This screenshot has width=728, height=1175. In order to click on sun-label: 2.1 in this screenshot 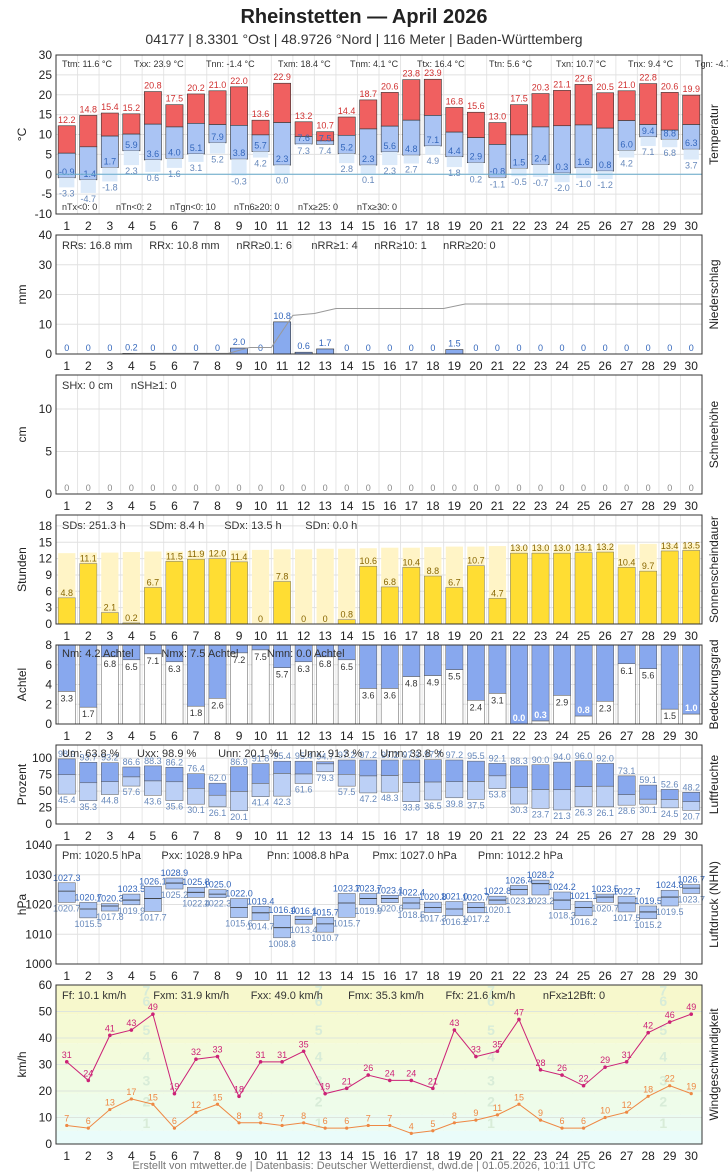, I will do `click(110, 608)`.